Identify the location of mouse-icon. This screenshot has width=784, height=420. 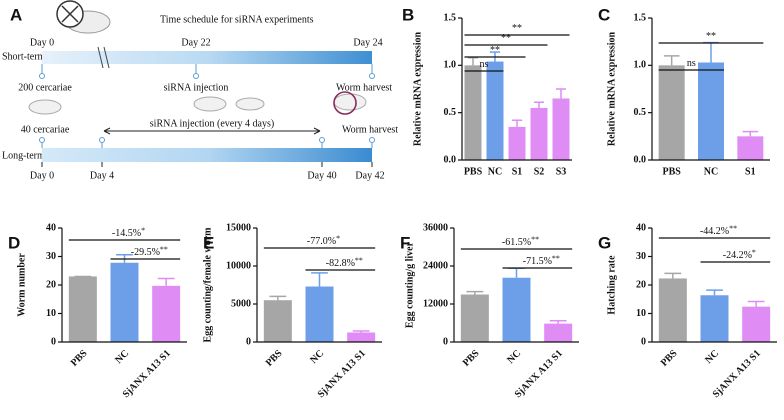
(83, 17).